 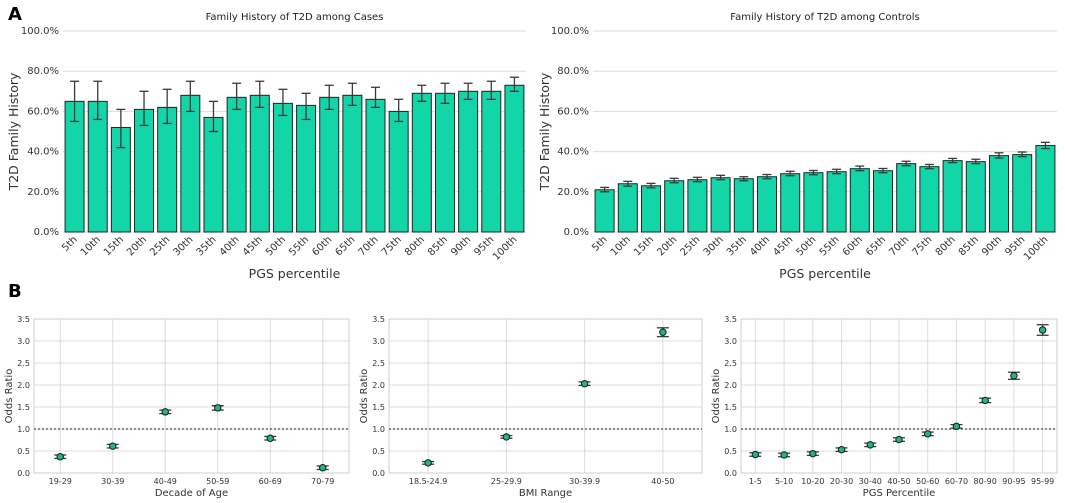 I want to click on x-tick-label: 60-69, so click(x=270, y=481).